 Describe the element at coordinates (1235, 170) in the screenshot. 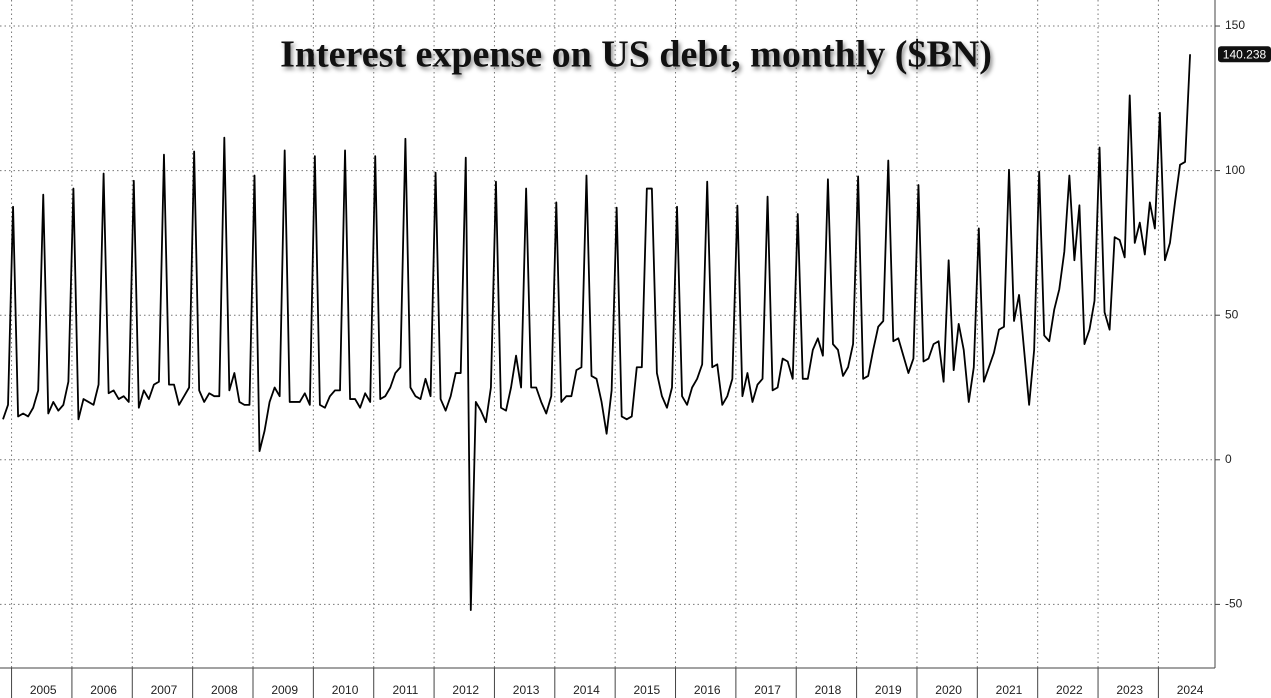

I see `y-tick-label: 100` at that location.